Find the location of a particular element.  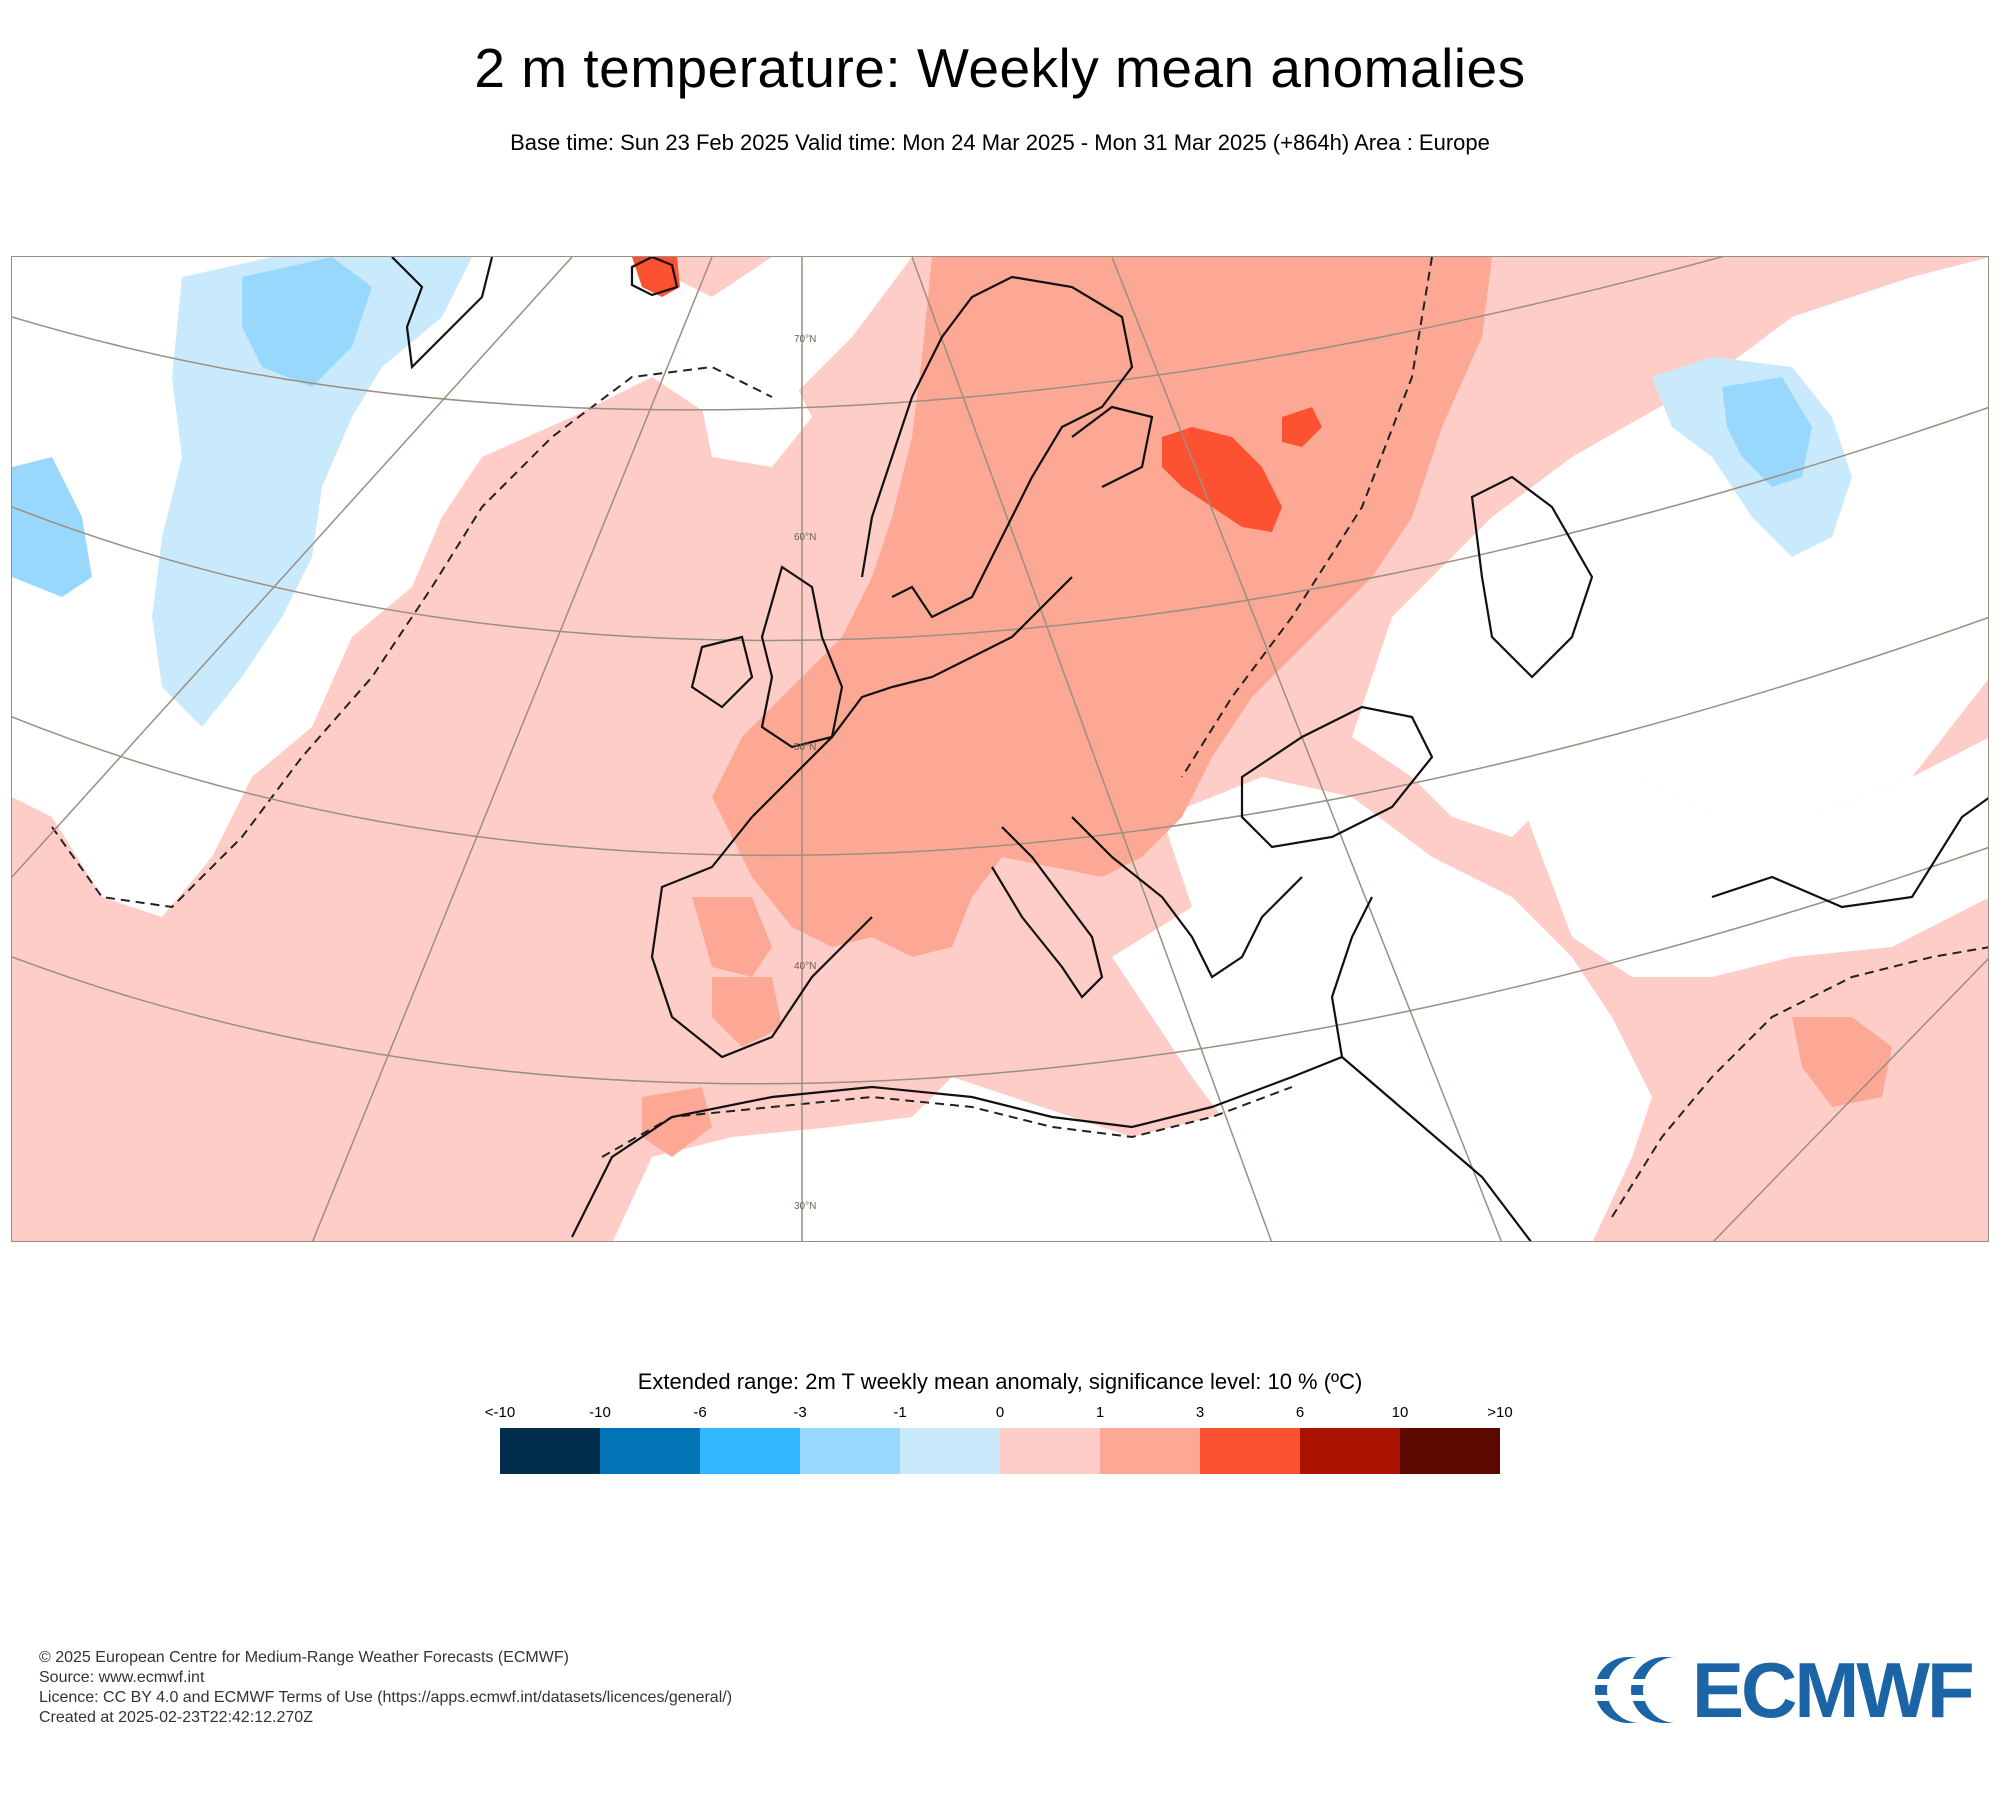

coast-greenland is located at coordinates (442, 313).